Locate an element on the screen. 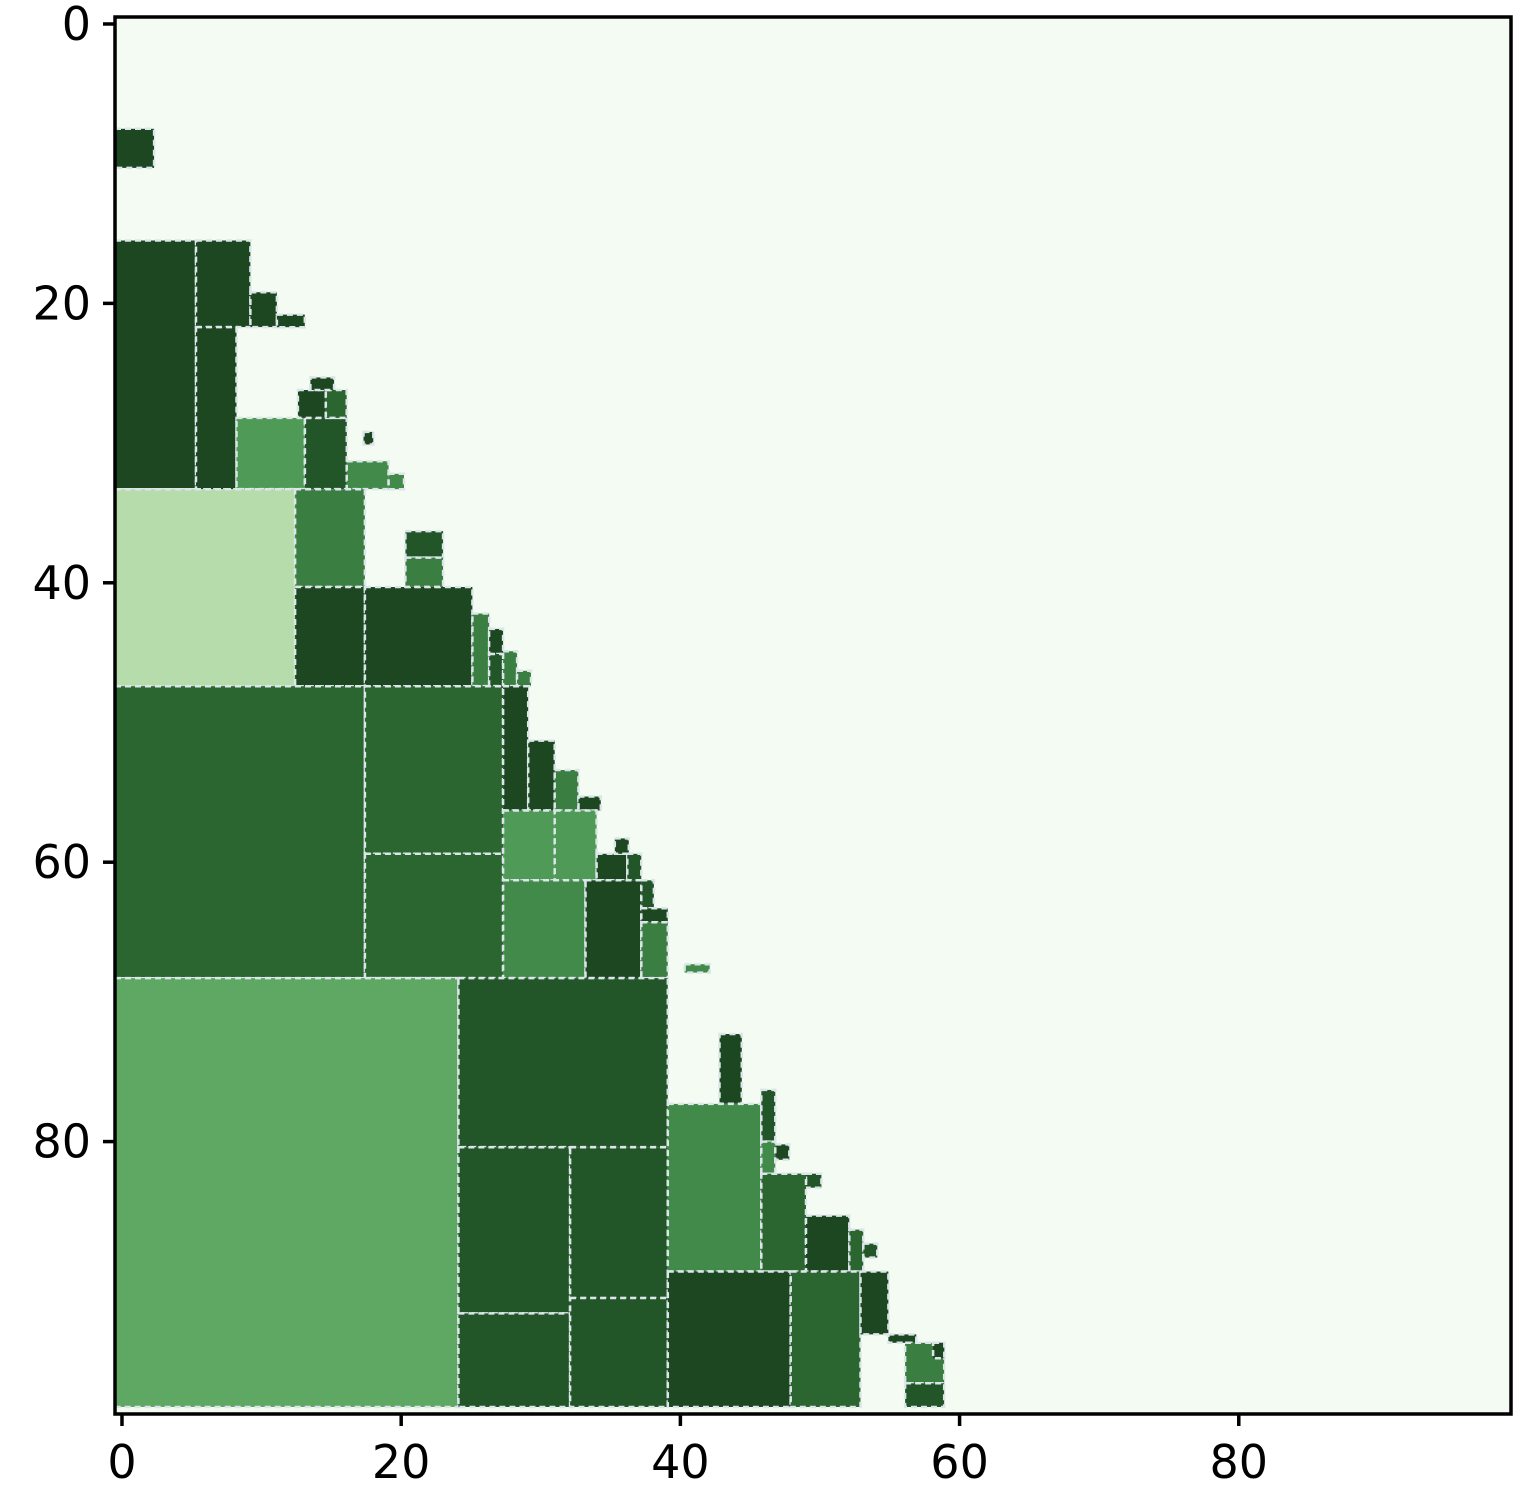 This screenshot has width=1524, height=1502. x-tick-label-80: 80 is located at coordinates (1239, 1462).